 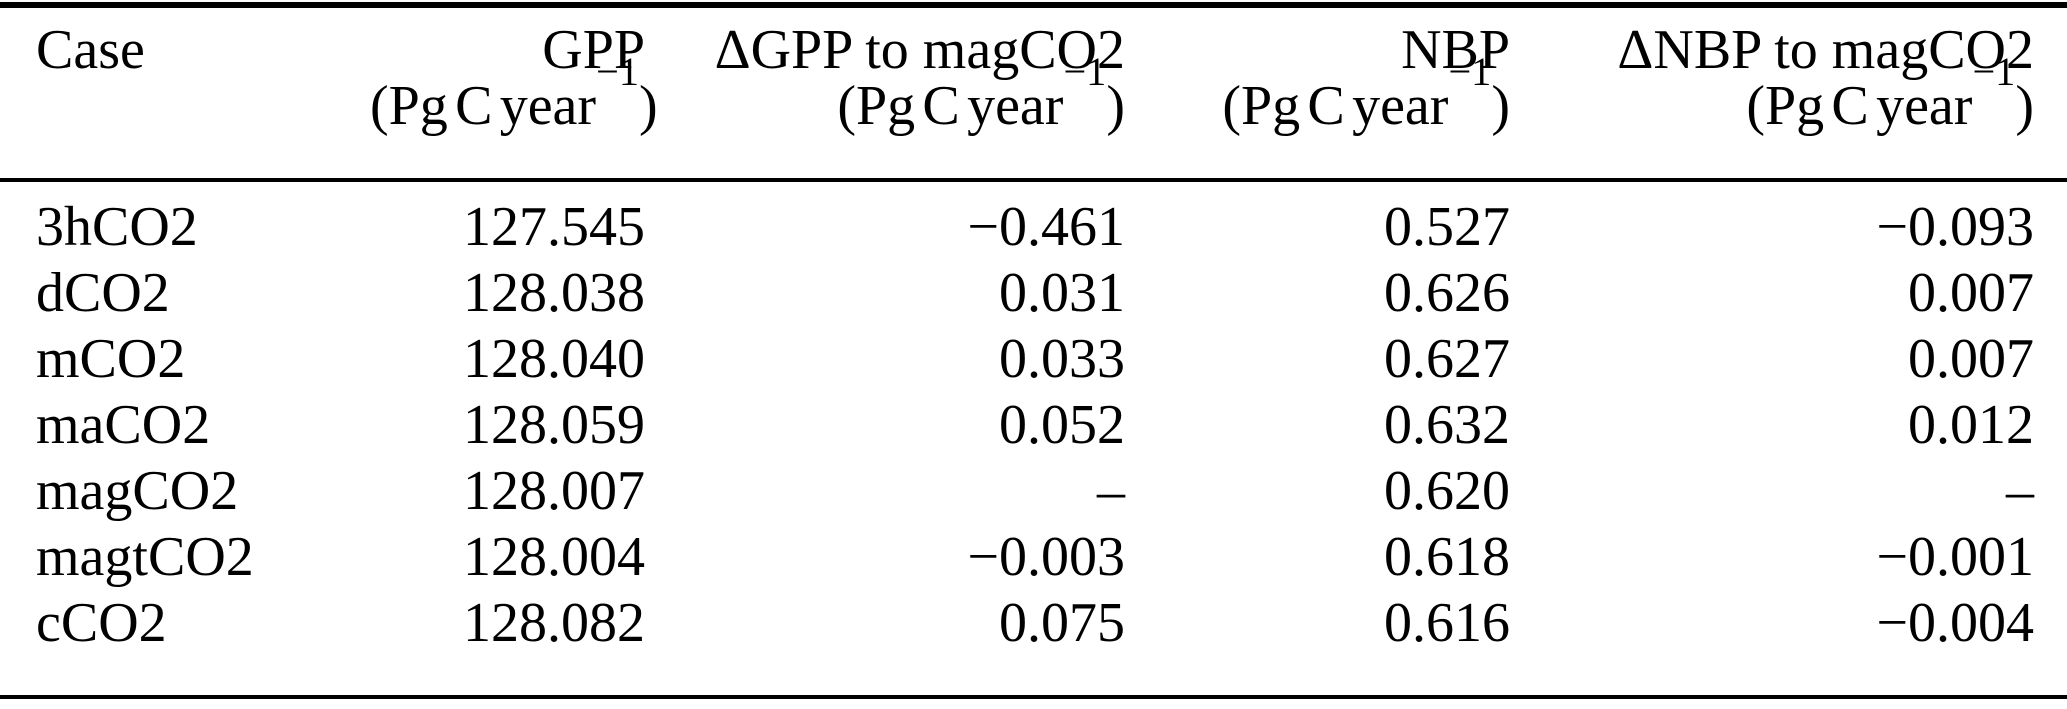 I want to click on table-row: magtCO2 128.004 −0.003 0.618 −0.001, so click(x=1033, y=557).